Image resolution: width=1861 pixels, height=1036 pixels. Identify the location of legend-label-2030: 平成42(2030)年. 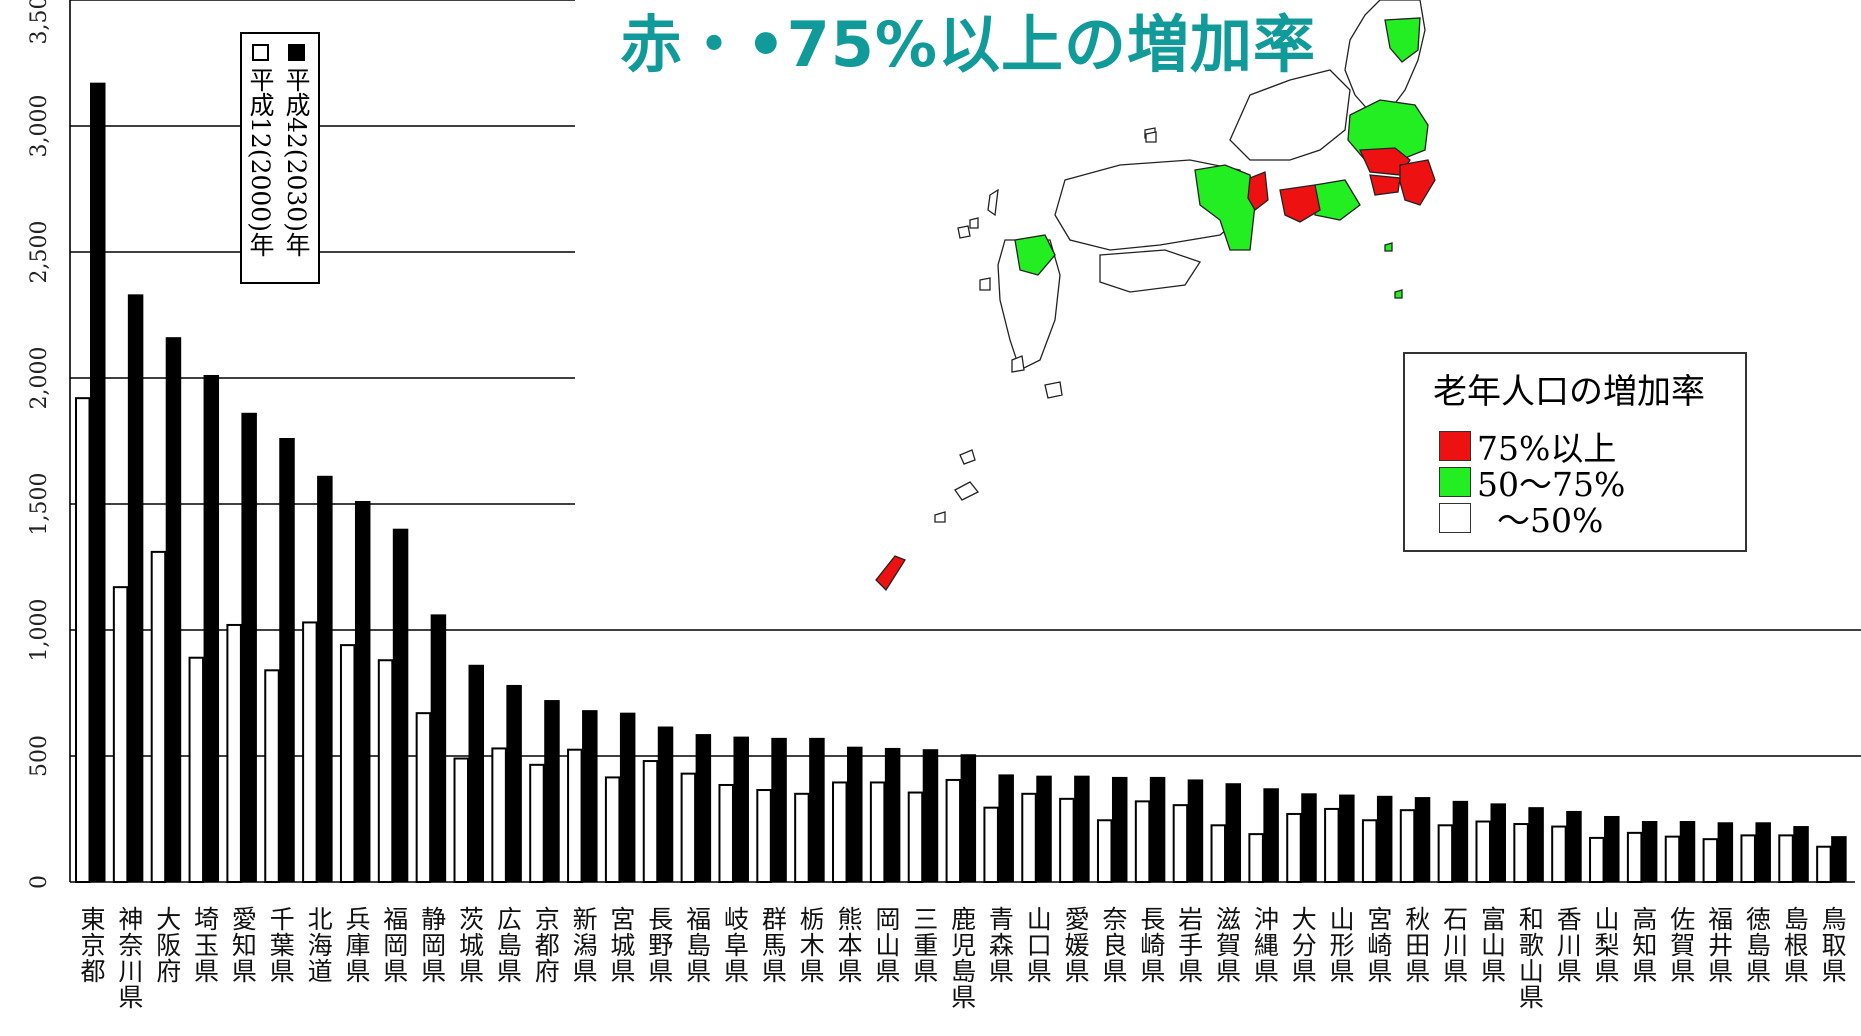
(296, 162).